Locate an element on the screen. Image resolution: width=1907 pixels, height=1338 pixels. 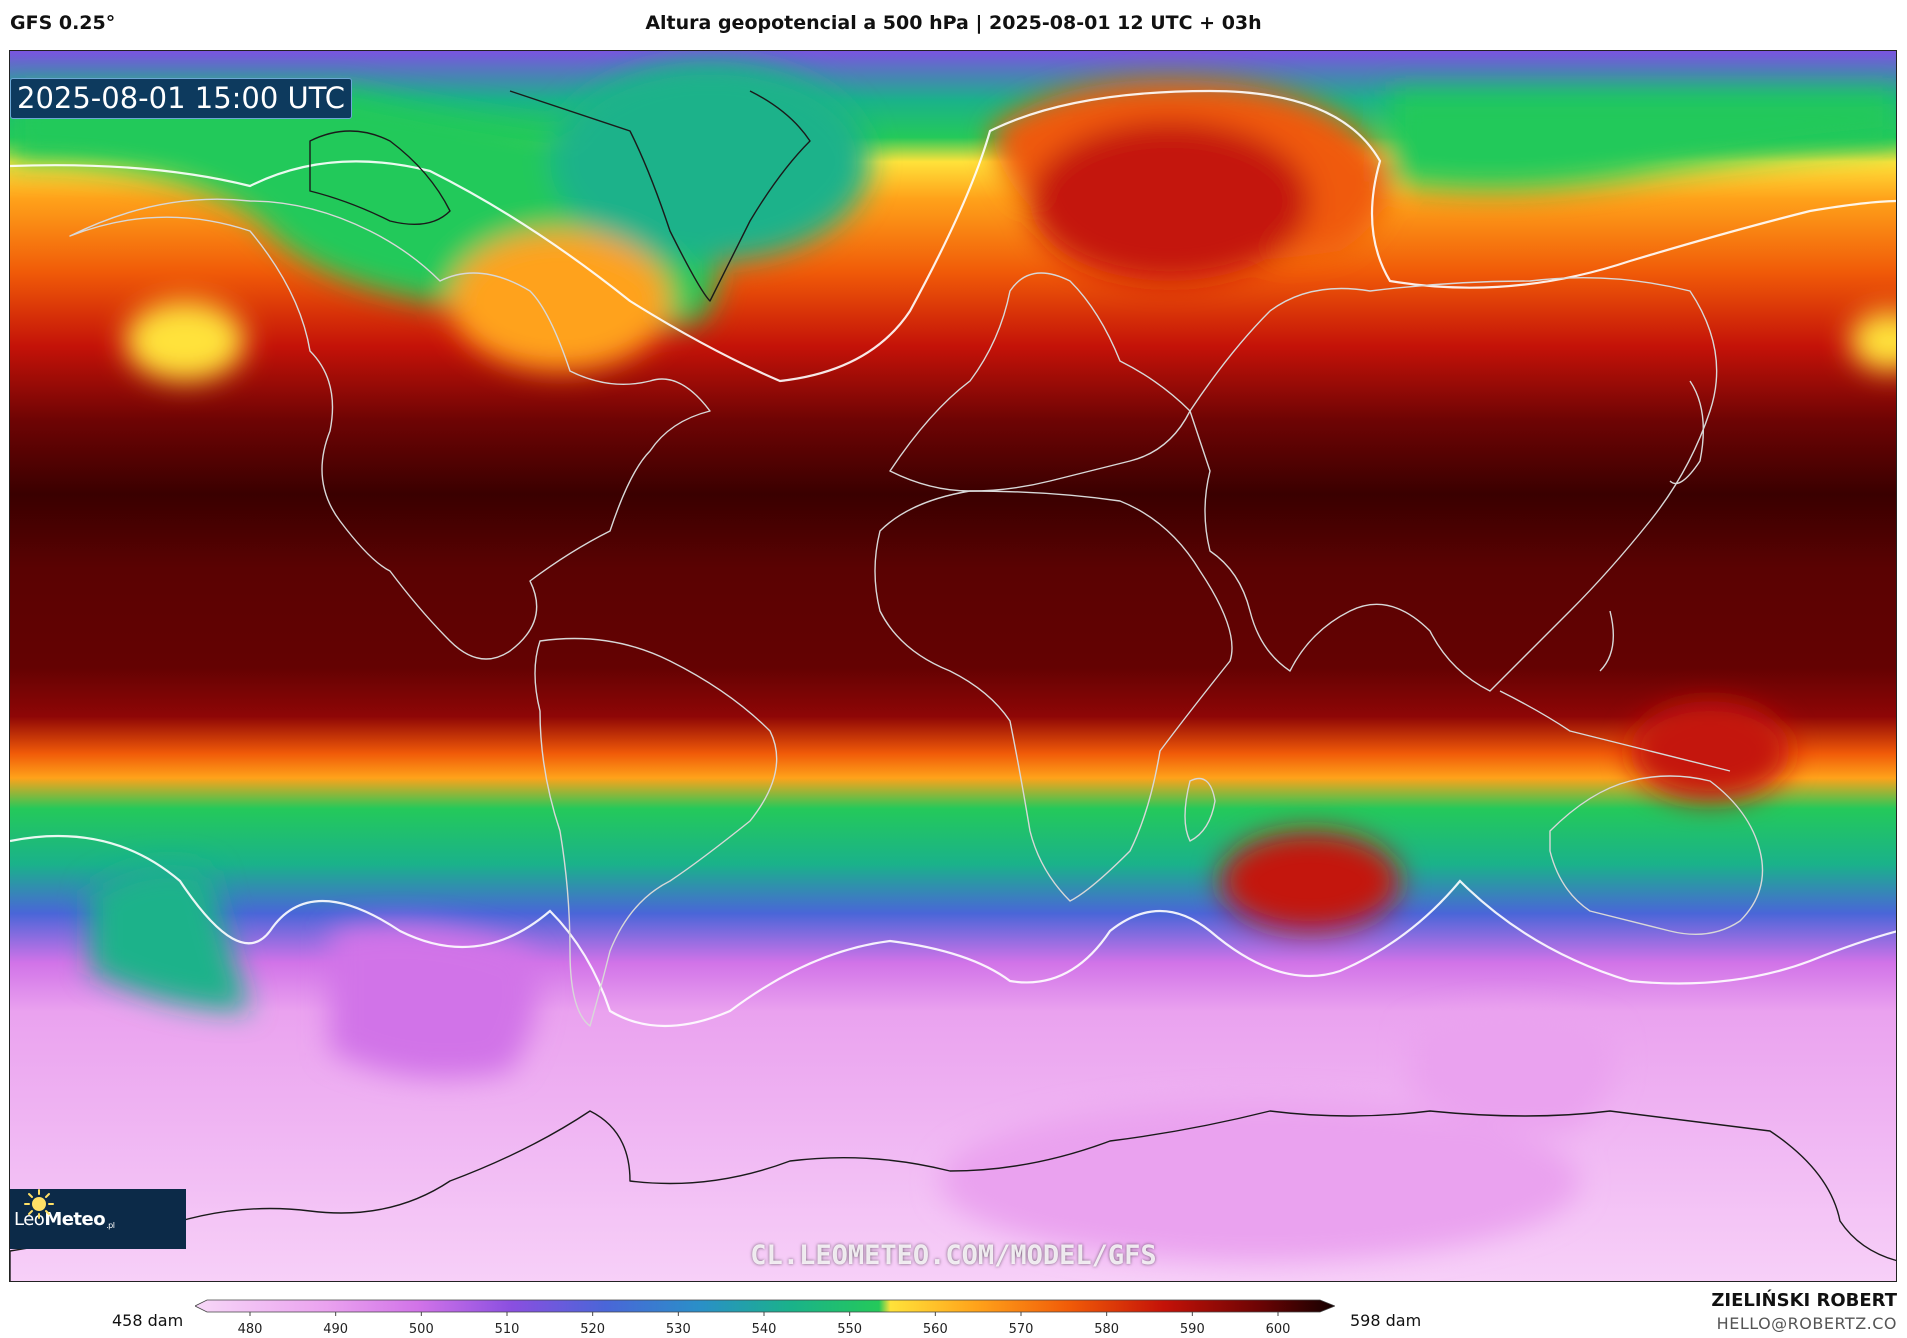
colorbar-tick-label: 500 is located at coordinates (421, 1329).